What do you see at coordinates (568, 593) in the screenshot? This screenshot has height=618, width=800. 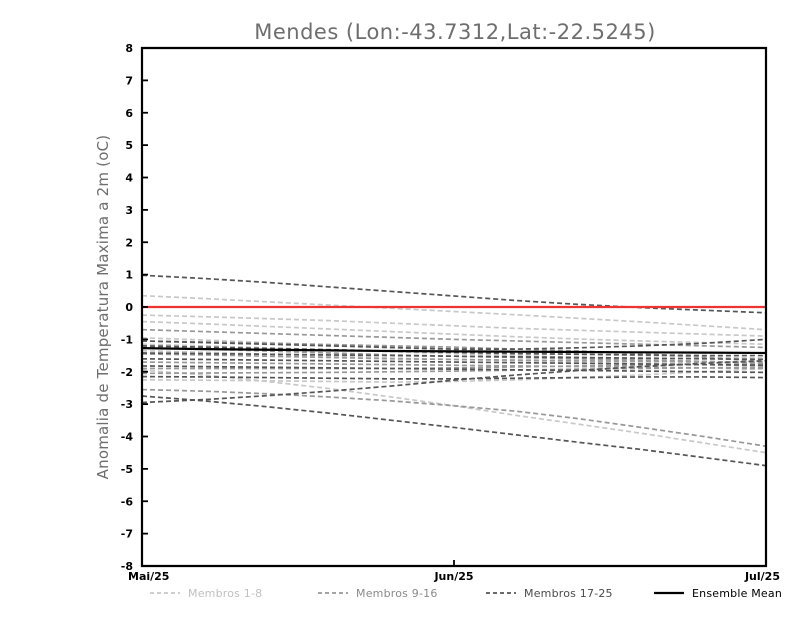 I see `legend-label: Membros 17-25` at bounding box center [568, 593].